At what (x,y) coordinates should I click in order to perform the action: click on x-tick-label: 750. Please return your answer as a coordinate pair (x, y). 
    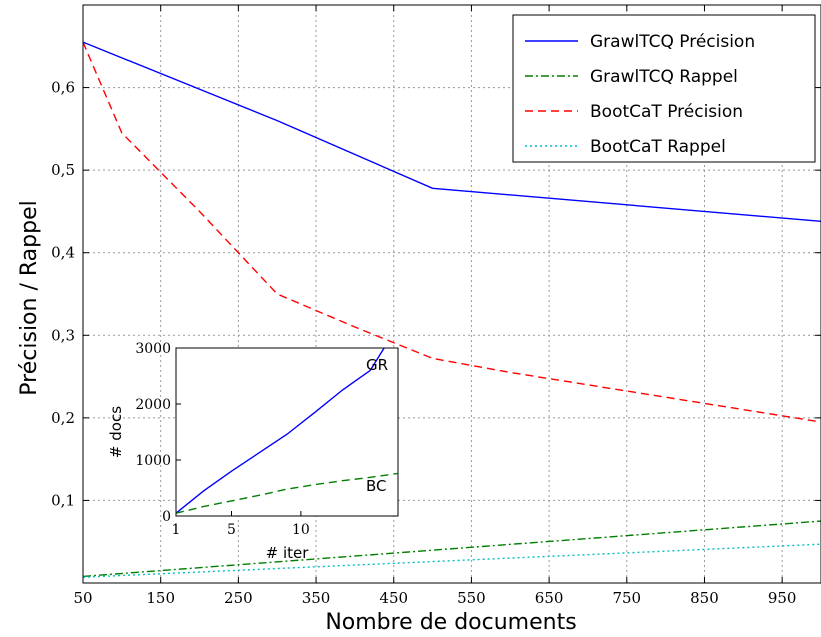
    Looking at the image, I should click on (626, 598).